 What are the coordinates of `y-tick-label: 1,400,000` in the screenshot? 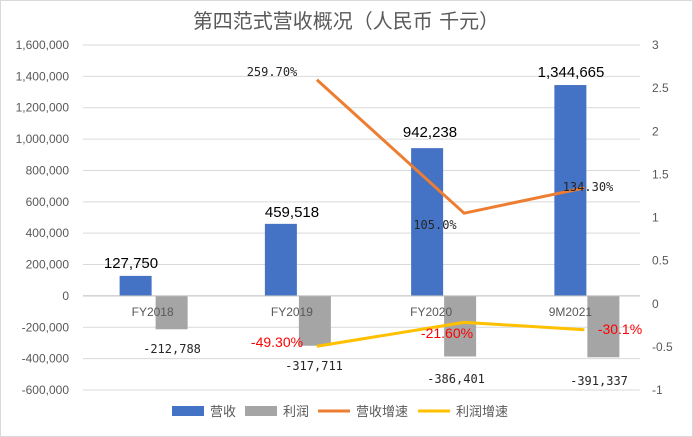 It's located at (43, 76).